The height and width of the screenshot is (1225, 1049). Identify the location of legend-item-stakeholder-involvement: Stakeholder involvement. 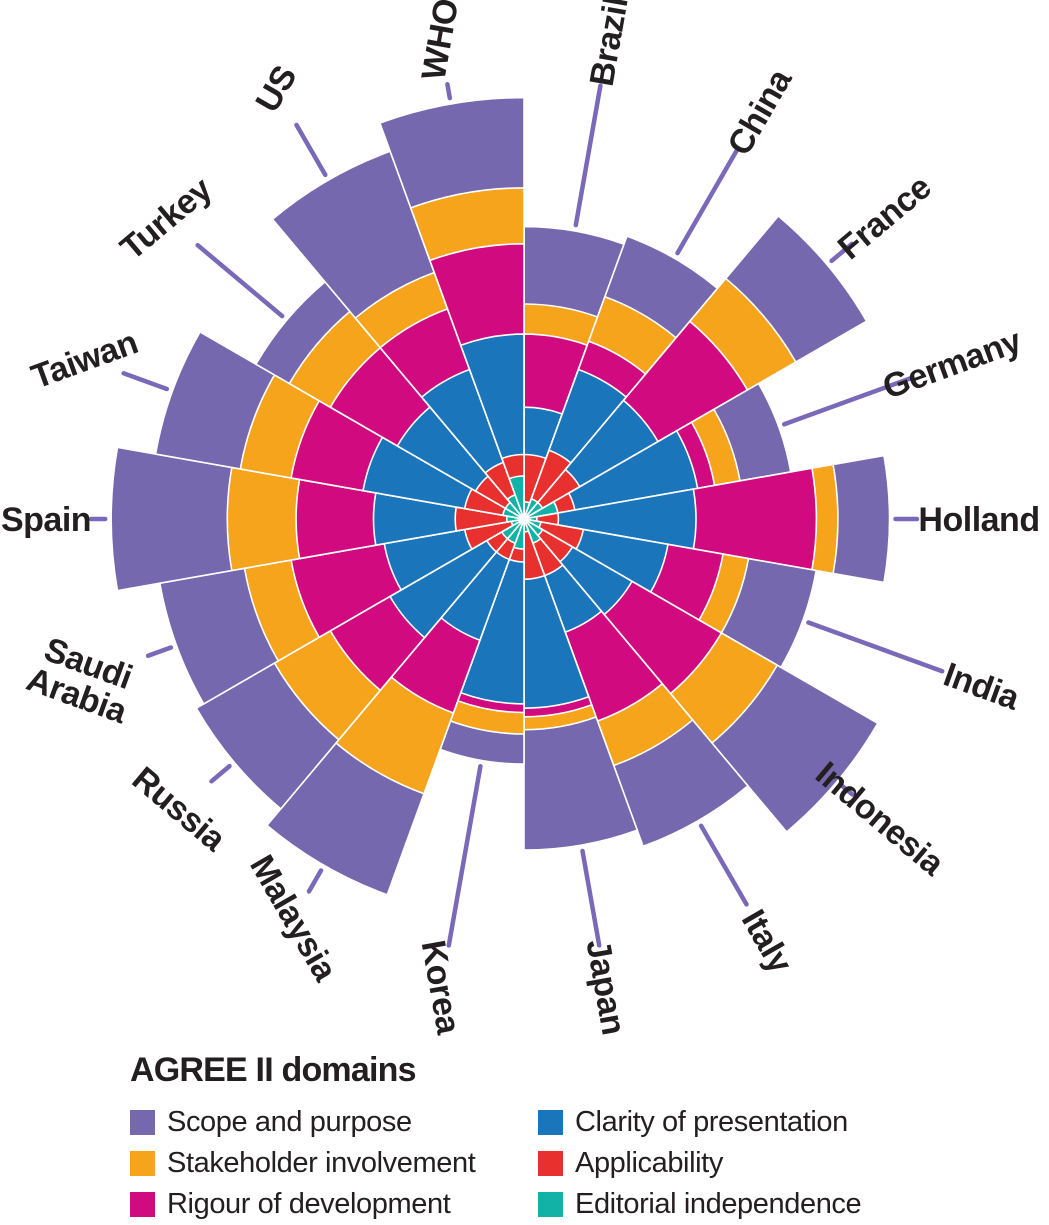
(334, 1163).